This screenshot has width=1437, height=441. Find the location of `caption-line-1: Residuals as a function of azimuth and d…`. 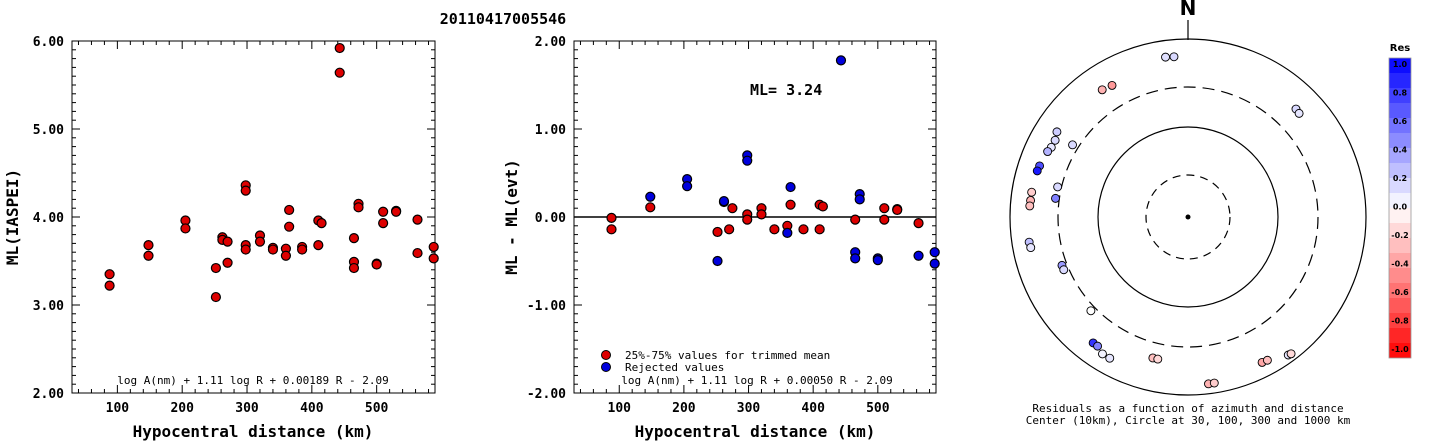

caption-line-1: Residuals as a function of azimuth and d… is located at coordinates (1187, 408).